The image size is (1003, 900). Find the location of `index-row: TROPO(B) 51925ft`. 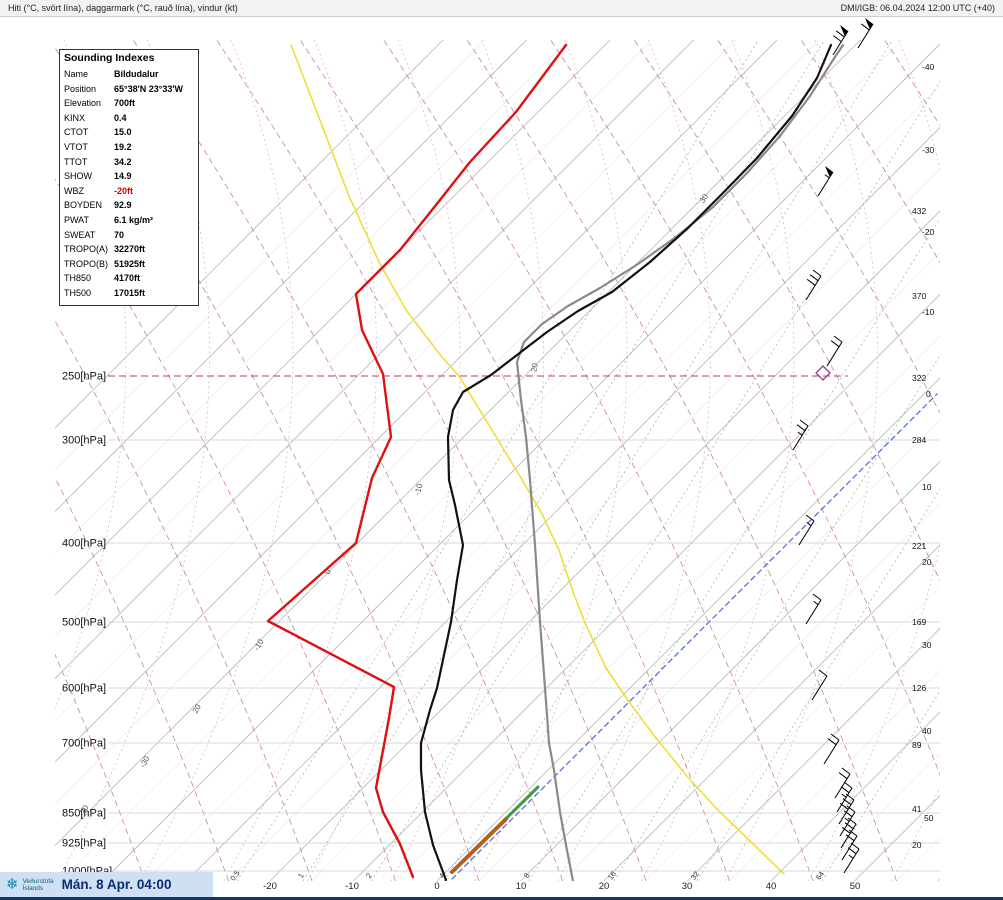

index-row: TROPO(B) 51925ft is located at coordinates (105, 263).